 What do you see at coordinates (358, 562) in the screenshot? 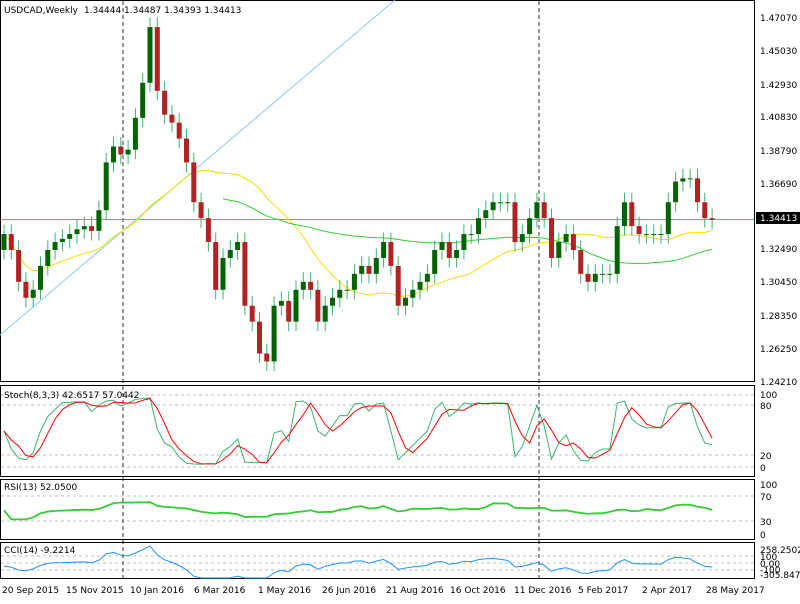
I see `cci-line` at bounding box center [358, 562].